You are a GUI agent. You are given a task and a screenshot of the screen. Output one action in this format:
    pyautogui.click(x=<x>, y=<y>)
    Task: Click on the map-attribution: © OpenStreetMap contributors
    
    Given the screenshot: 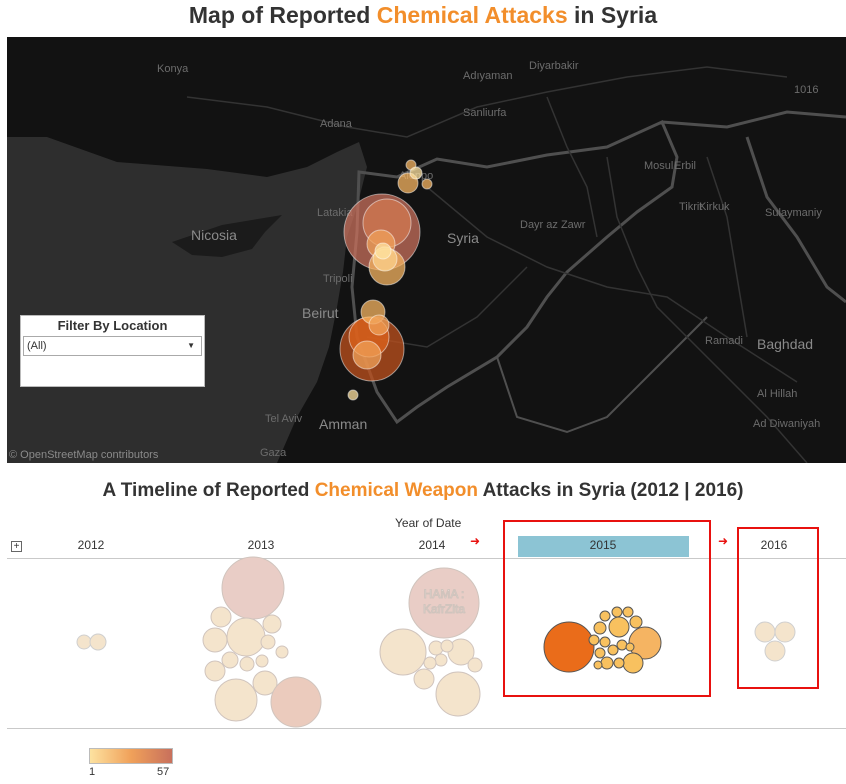 What is the action you would take?
    pyautogui.click(x=84, y=455)
    